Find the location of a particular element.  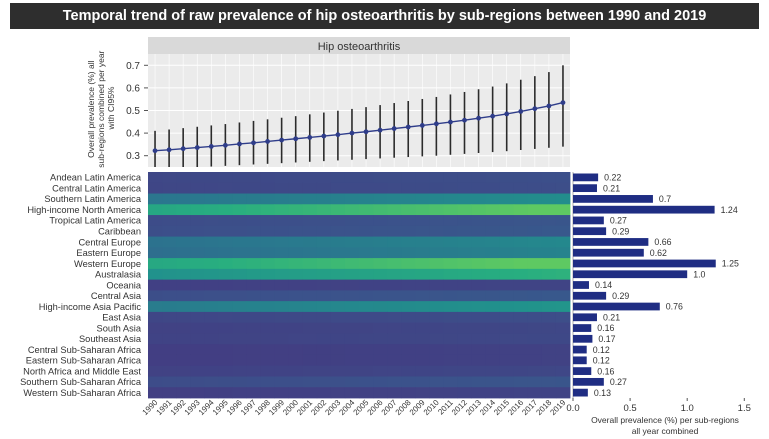

row-label: Oceania is located at coordinates (123, 285).